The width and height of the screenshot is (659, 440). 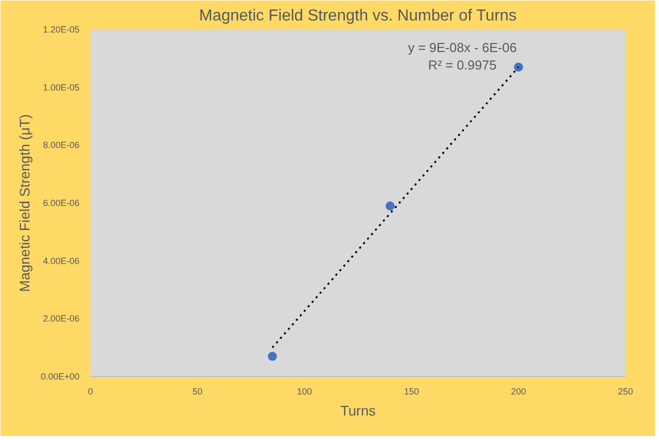 I want to click on x-tick-label: 150, so click(x=412, y=391).